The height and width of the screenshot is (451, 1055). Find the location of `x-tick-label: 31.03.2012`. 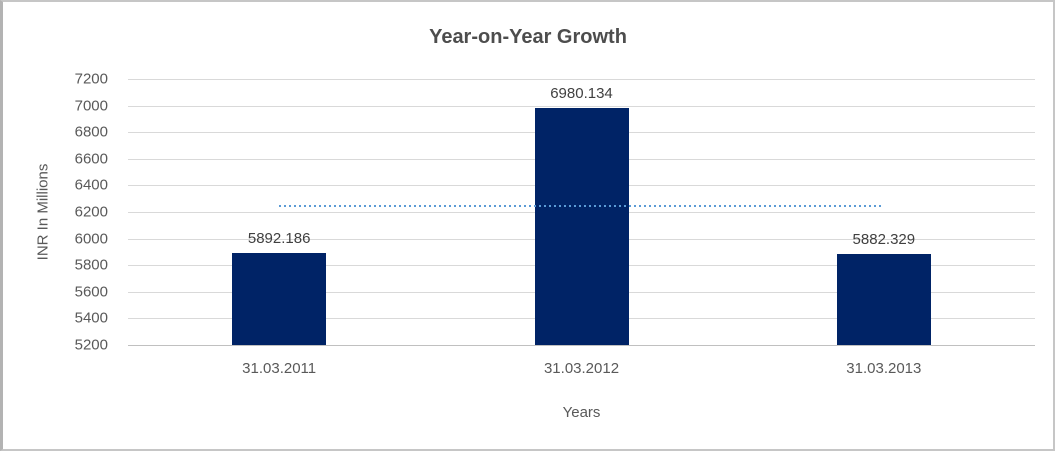

x-tick-label: 31.03.2012 is located at coordinates (581, 368).